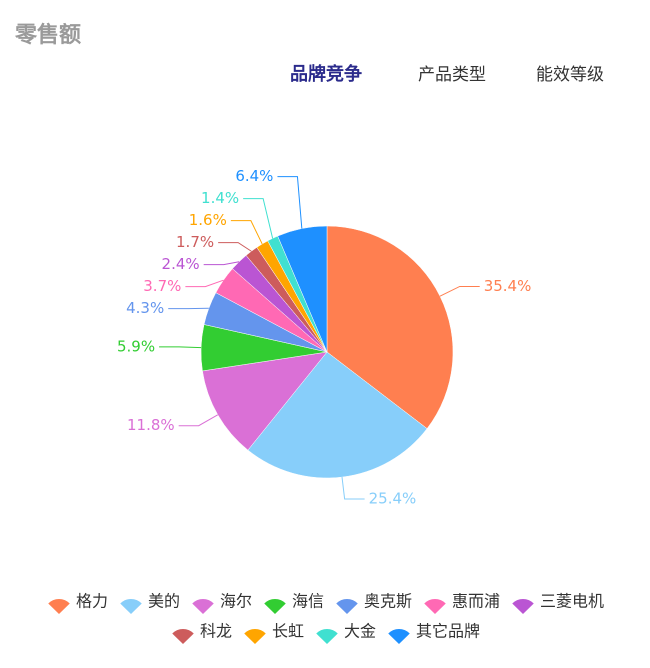  Describe the element at coordinates (181, 264) in the screenshot. I see `data-label: 2.4%` at that location.